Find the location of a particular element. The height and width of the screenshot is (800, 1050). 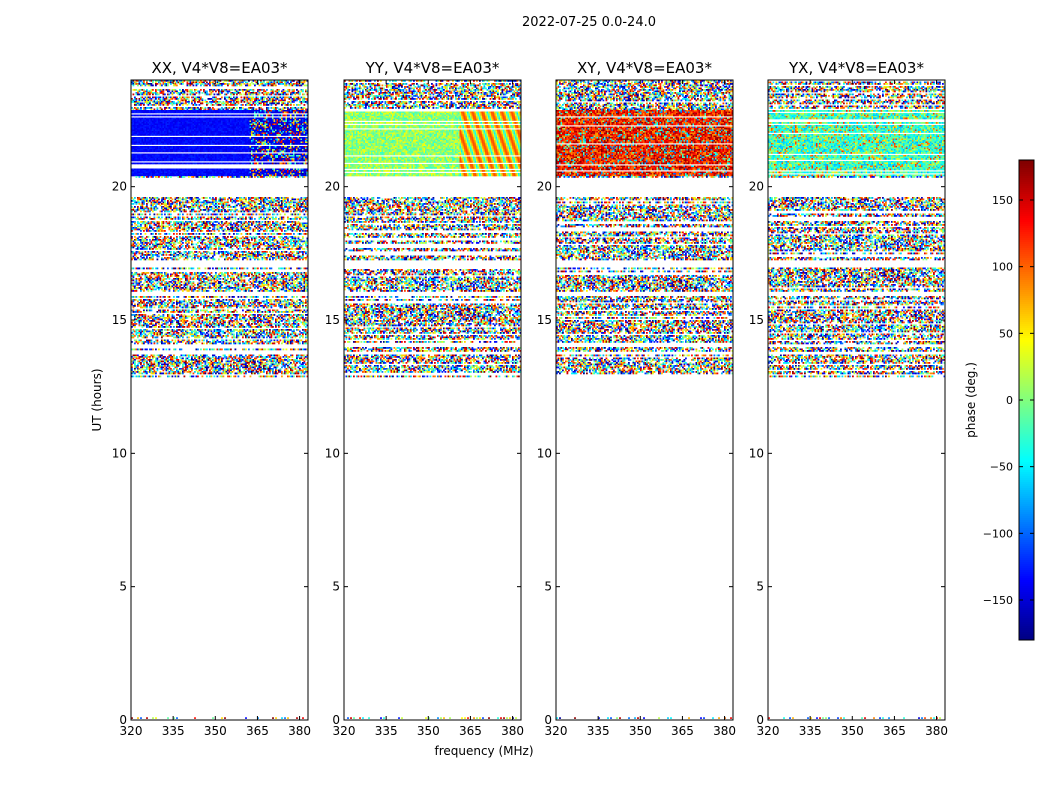

panel-title: XX, V4*V8=EA03* is located at coordinates (219, 68).